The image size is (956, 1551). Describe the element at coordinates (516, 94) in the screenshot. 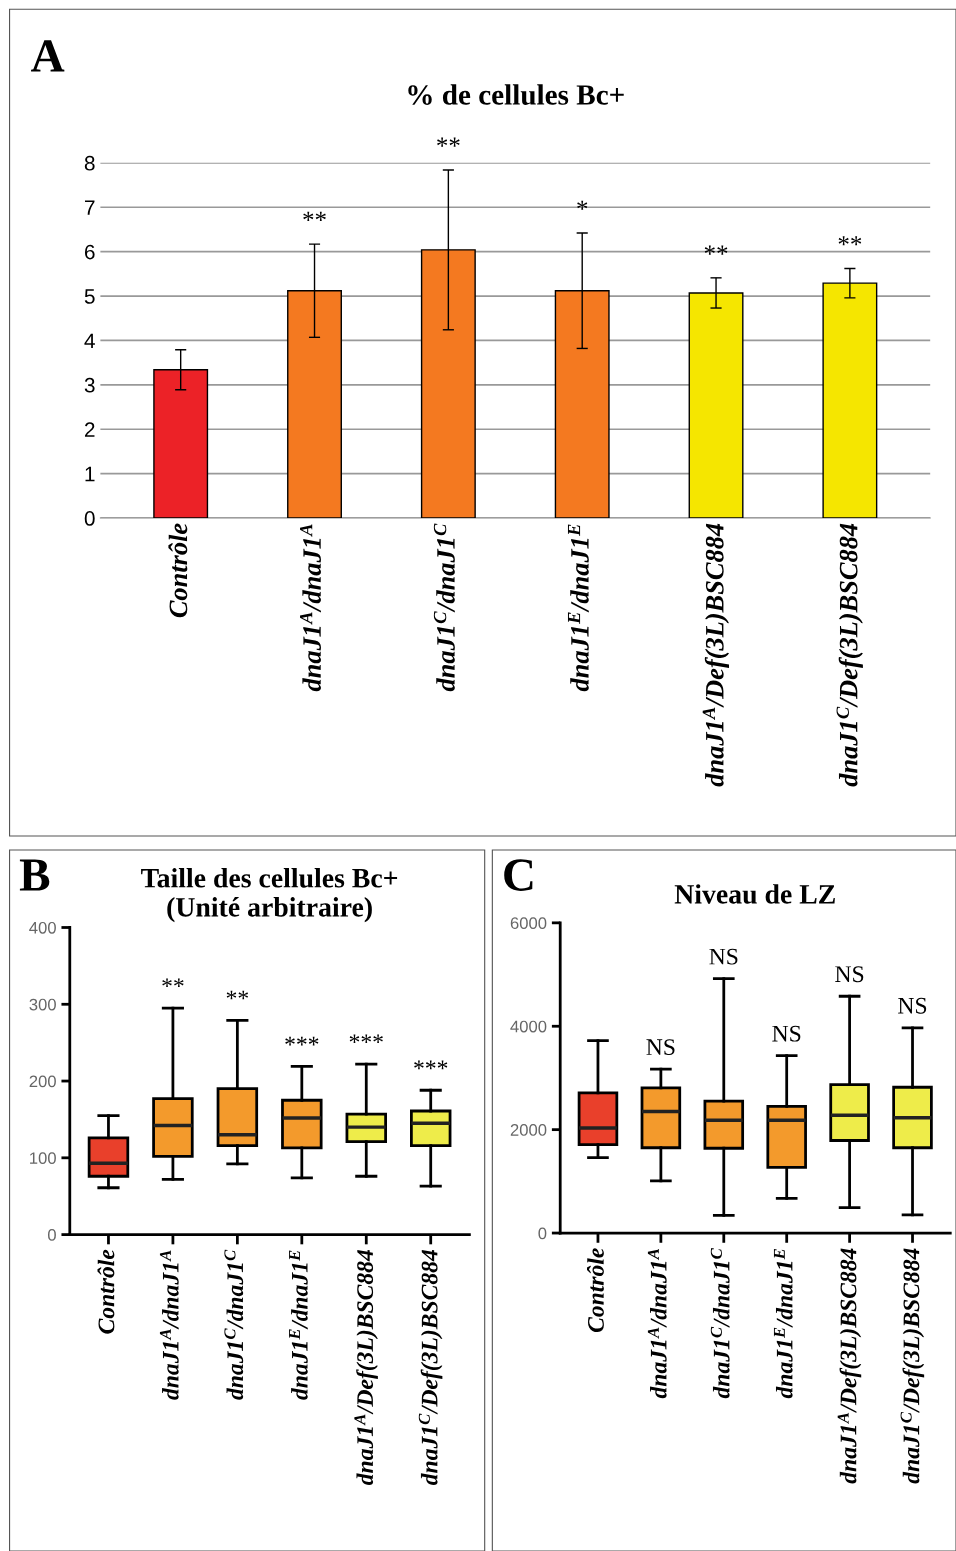

I see `chart-title: % de cellules Bc+` at that location.